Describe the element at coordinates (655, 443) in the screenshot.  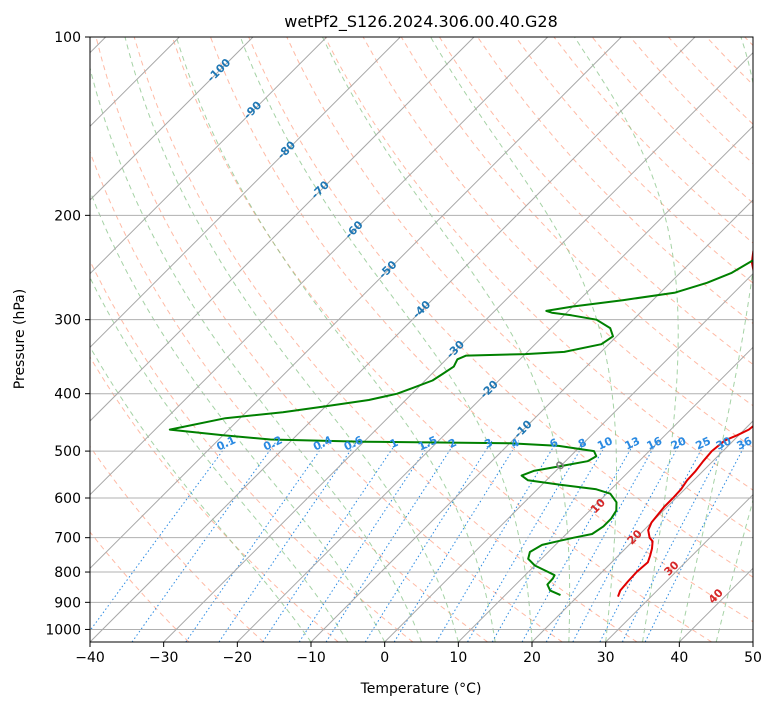
I see `mixing-ratio-label: 16` at that location.